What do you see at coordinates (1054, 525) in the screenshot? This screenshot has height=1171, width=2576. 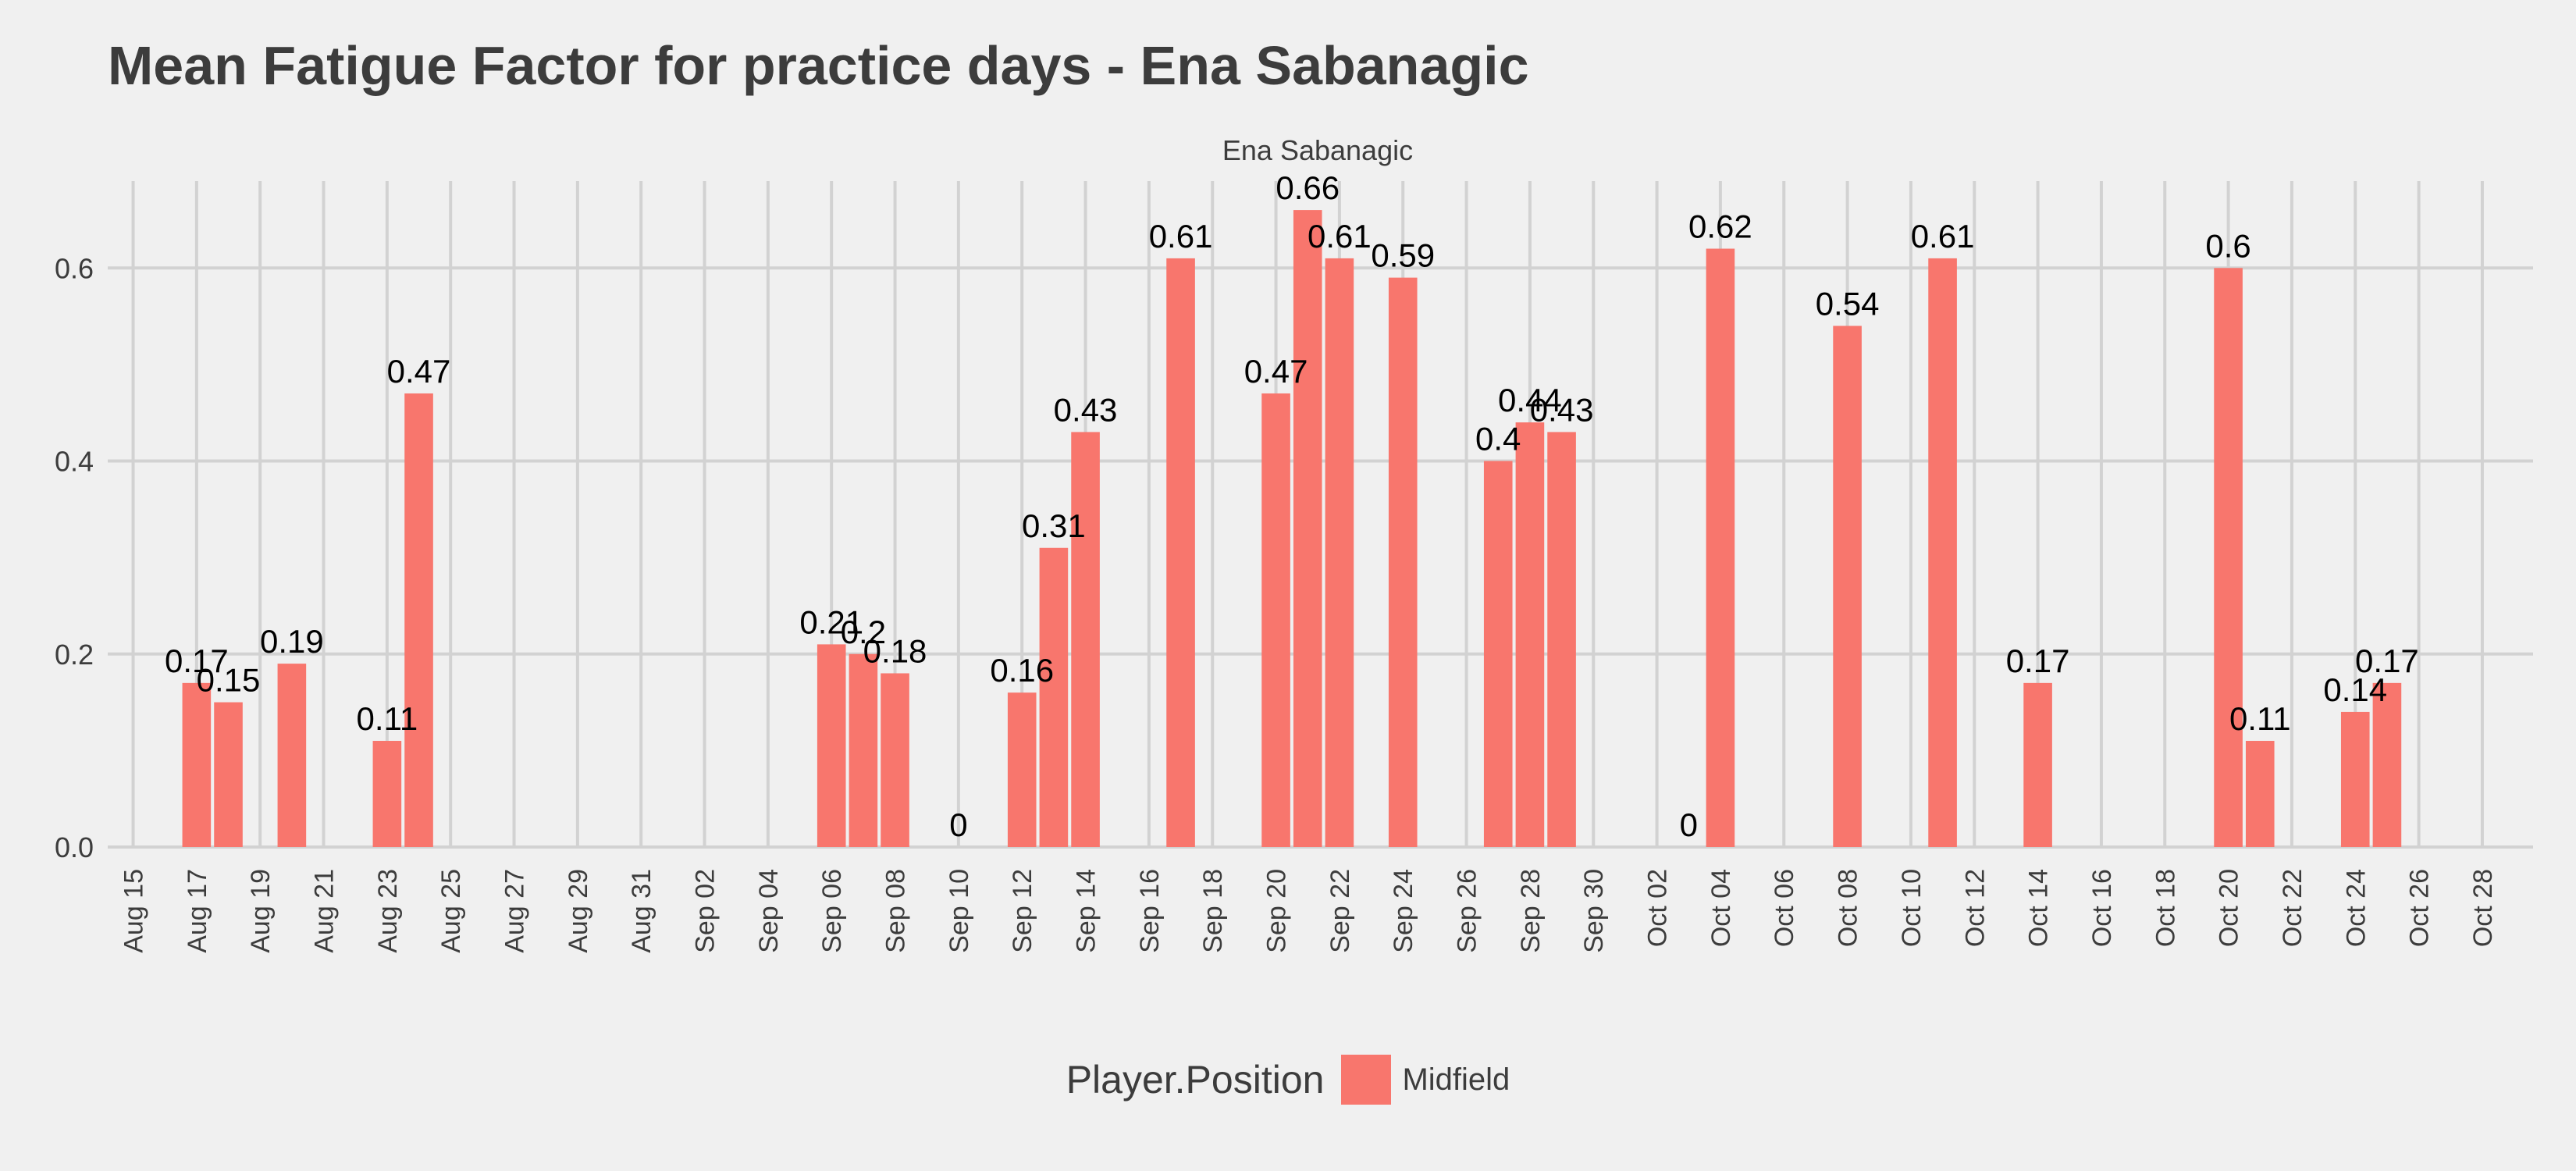 I see `bar-value-label: 0.31` at bounding box center [1054, 525].